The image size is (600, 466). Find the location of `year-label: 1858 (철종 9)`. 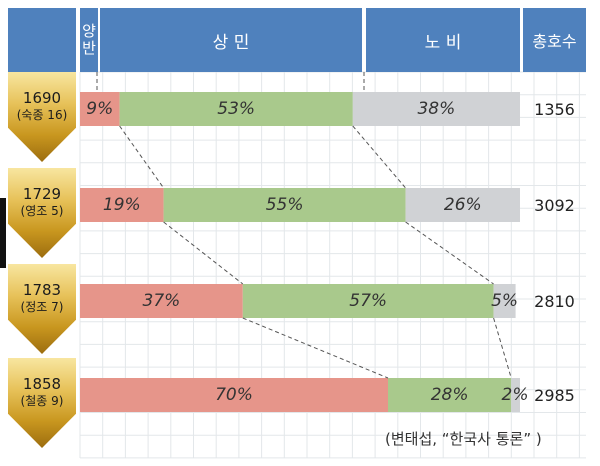

year-label: 1858 (철종 9) is located at coordinates (42, 392).